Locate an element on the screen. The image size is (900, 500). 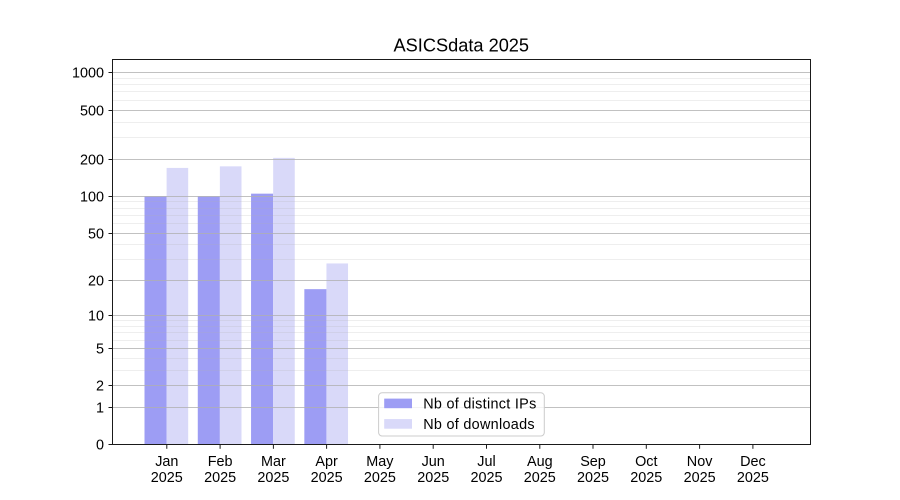
svg-text: ASICSdata 2025 is located at coordinates (462, 46).